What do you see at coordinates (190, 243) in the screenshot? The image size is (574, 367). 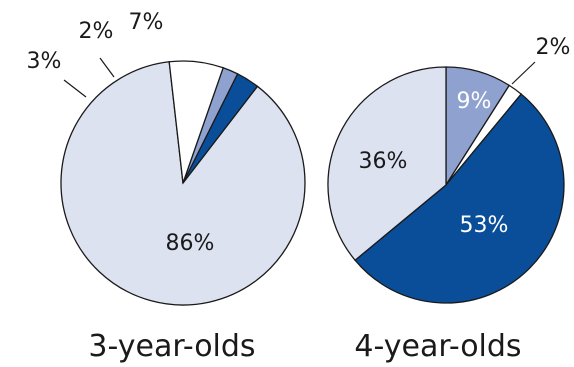 I see `pie-0-label-0: 86%` at bounding box center [190, 243].